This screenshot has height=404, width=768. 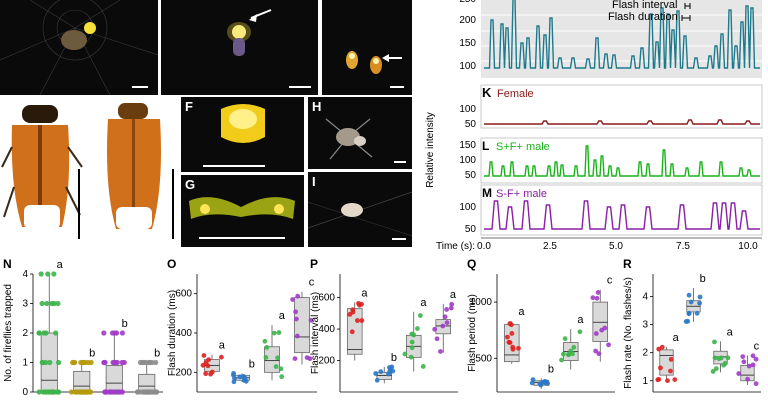 I want to click on trace-title-s-minus-male: S-F+ male, so click(x=521, y=194).